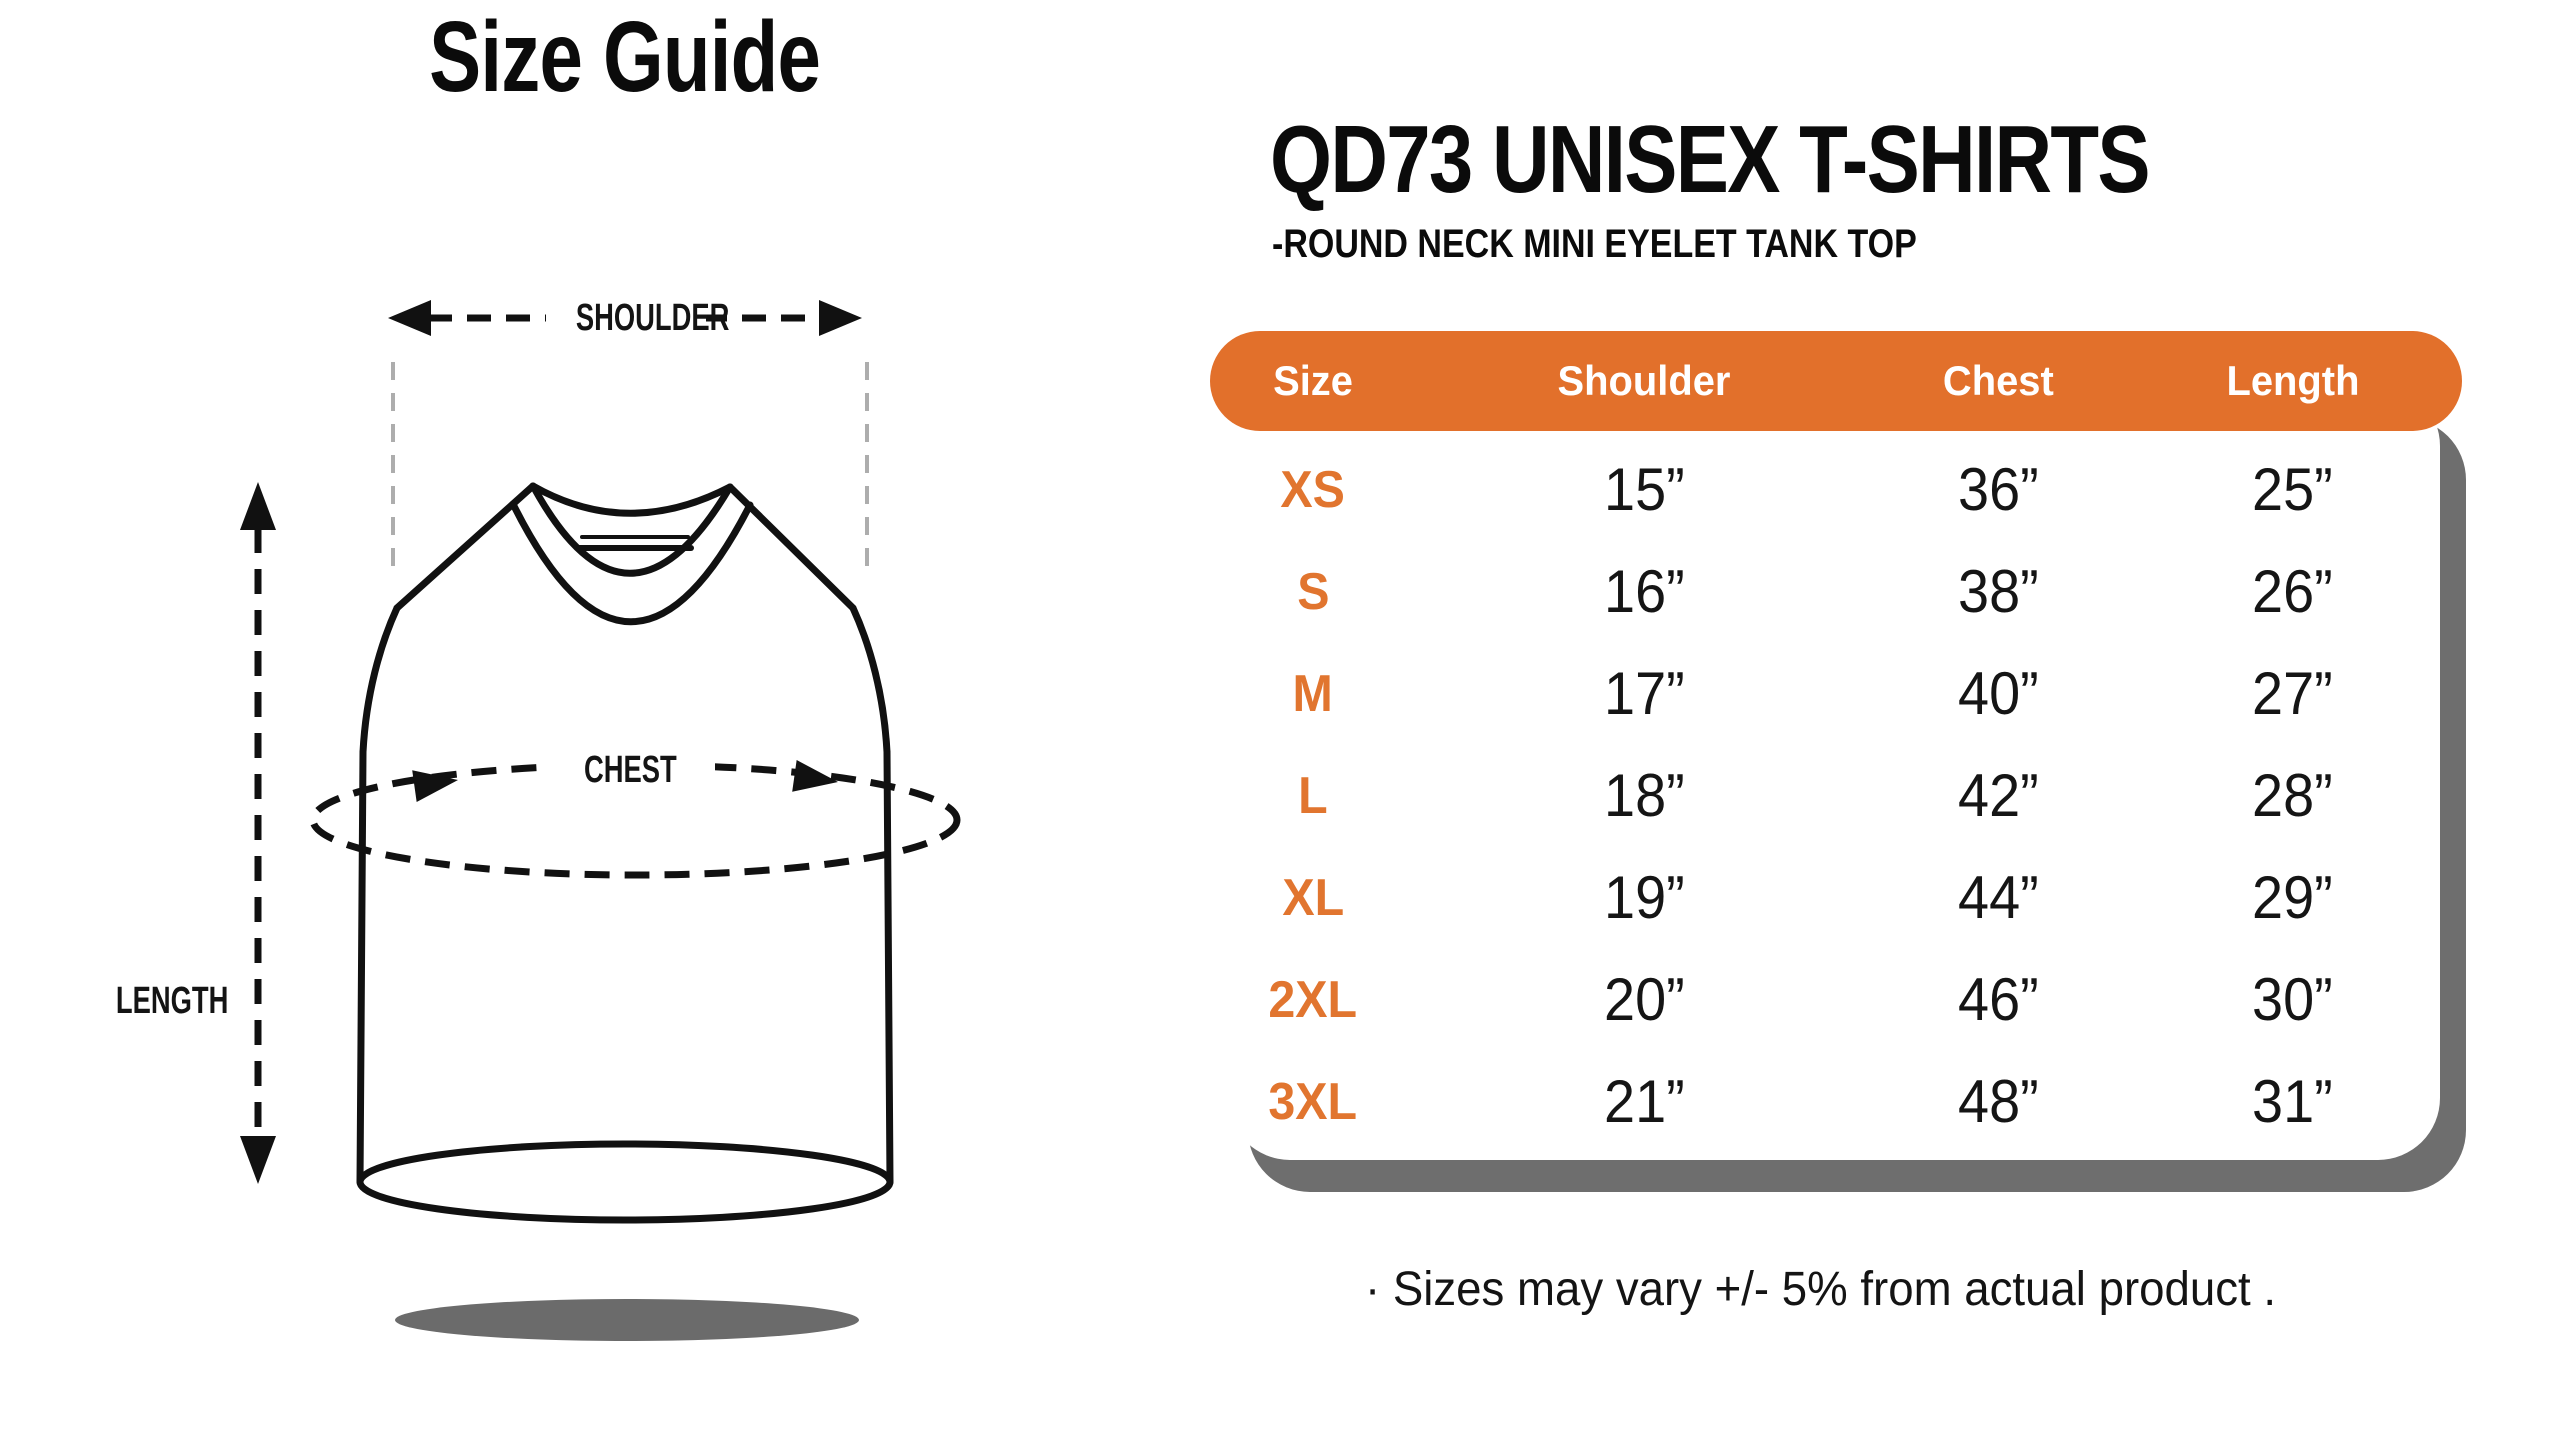 The width and height of the screenshot is (2560, 1440). What do you see at coordinates (1313, 490) in the screenshot?
I see `cell-XS-size: XS` at bounding box center [1313, 490].